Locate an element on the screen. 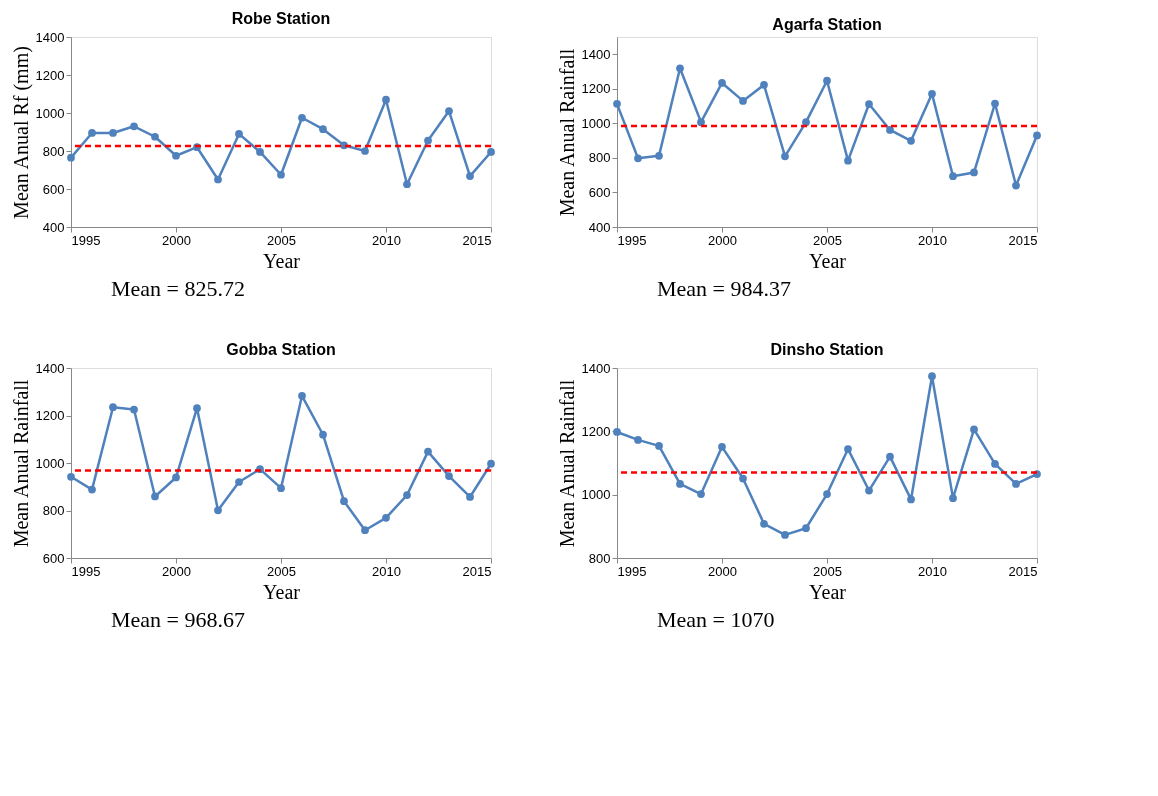 This screenshot has height=796, width=1158. text: Mean = 825.72 is located at coordinates (178, 288).